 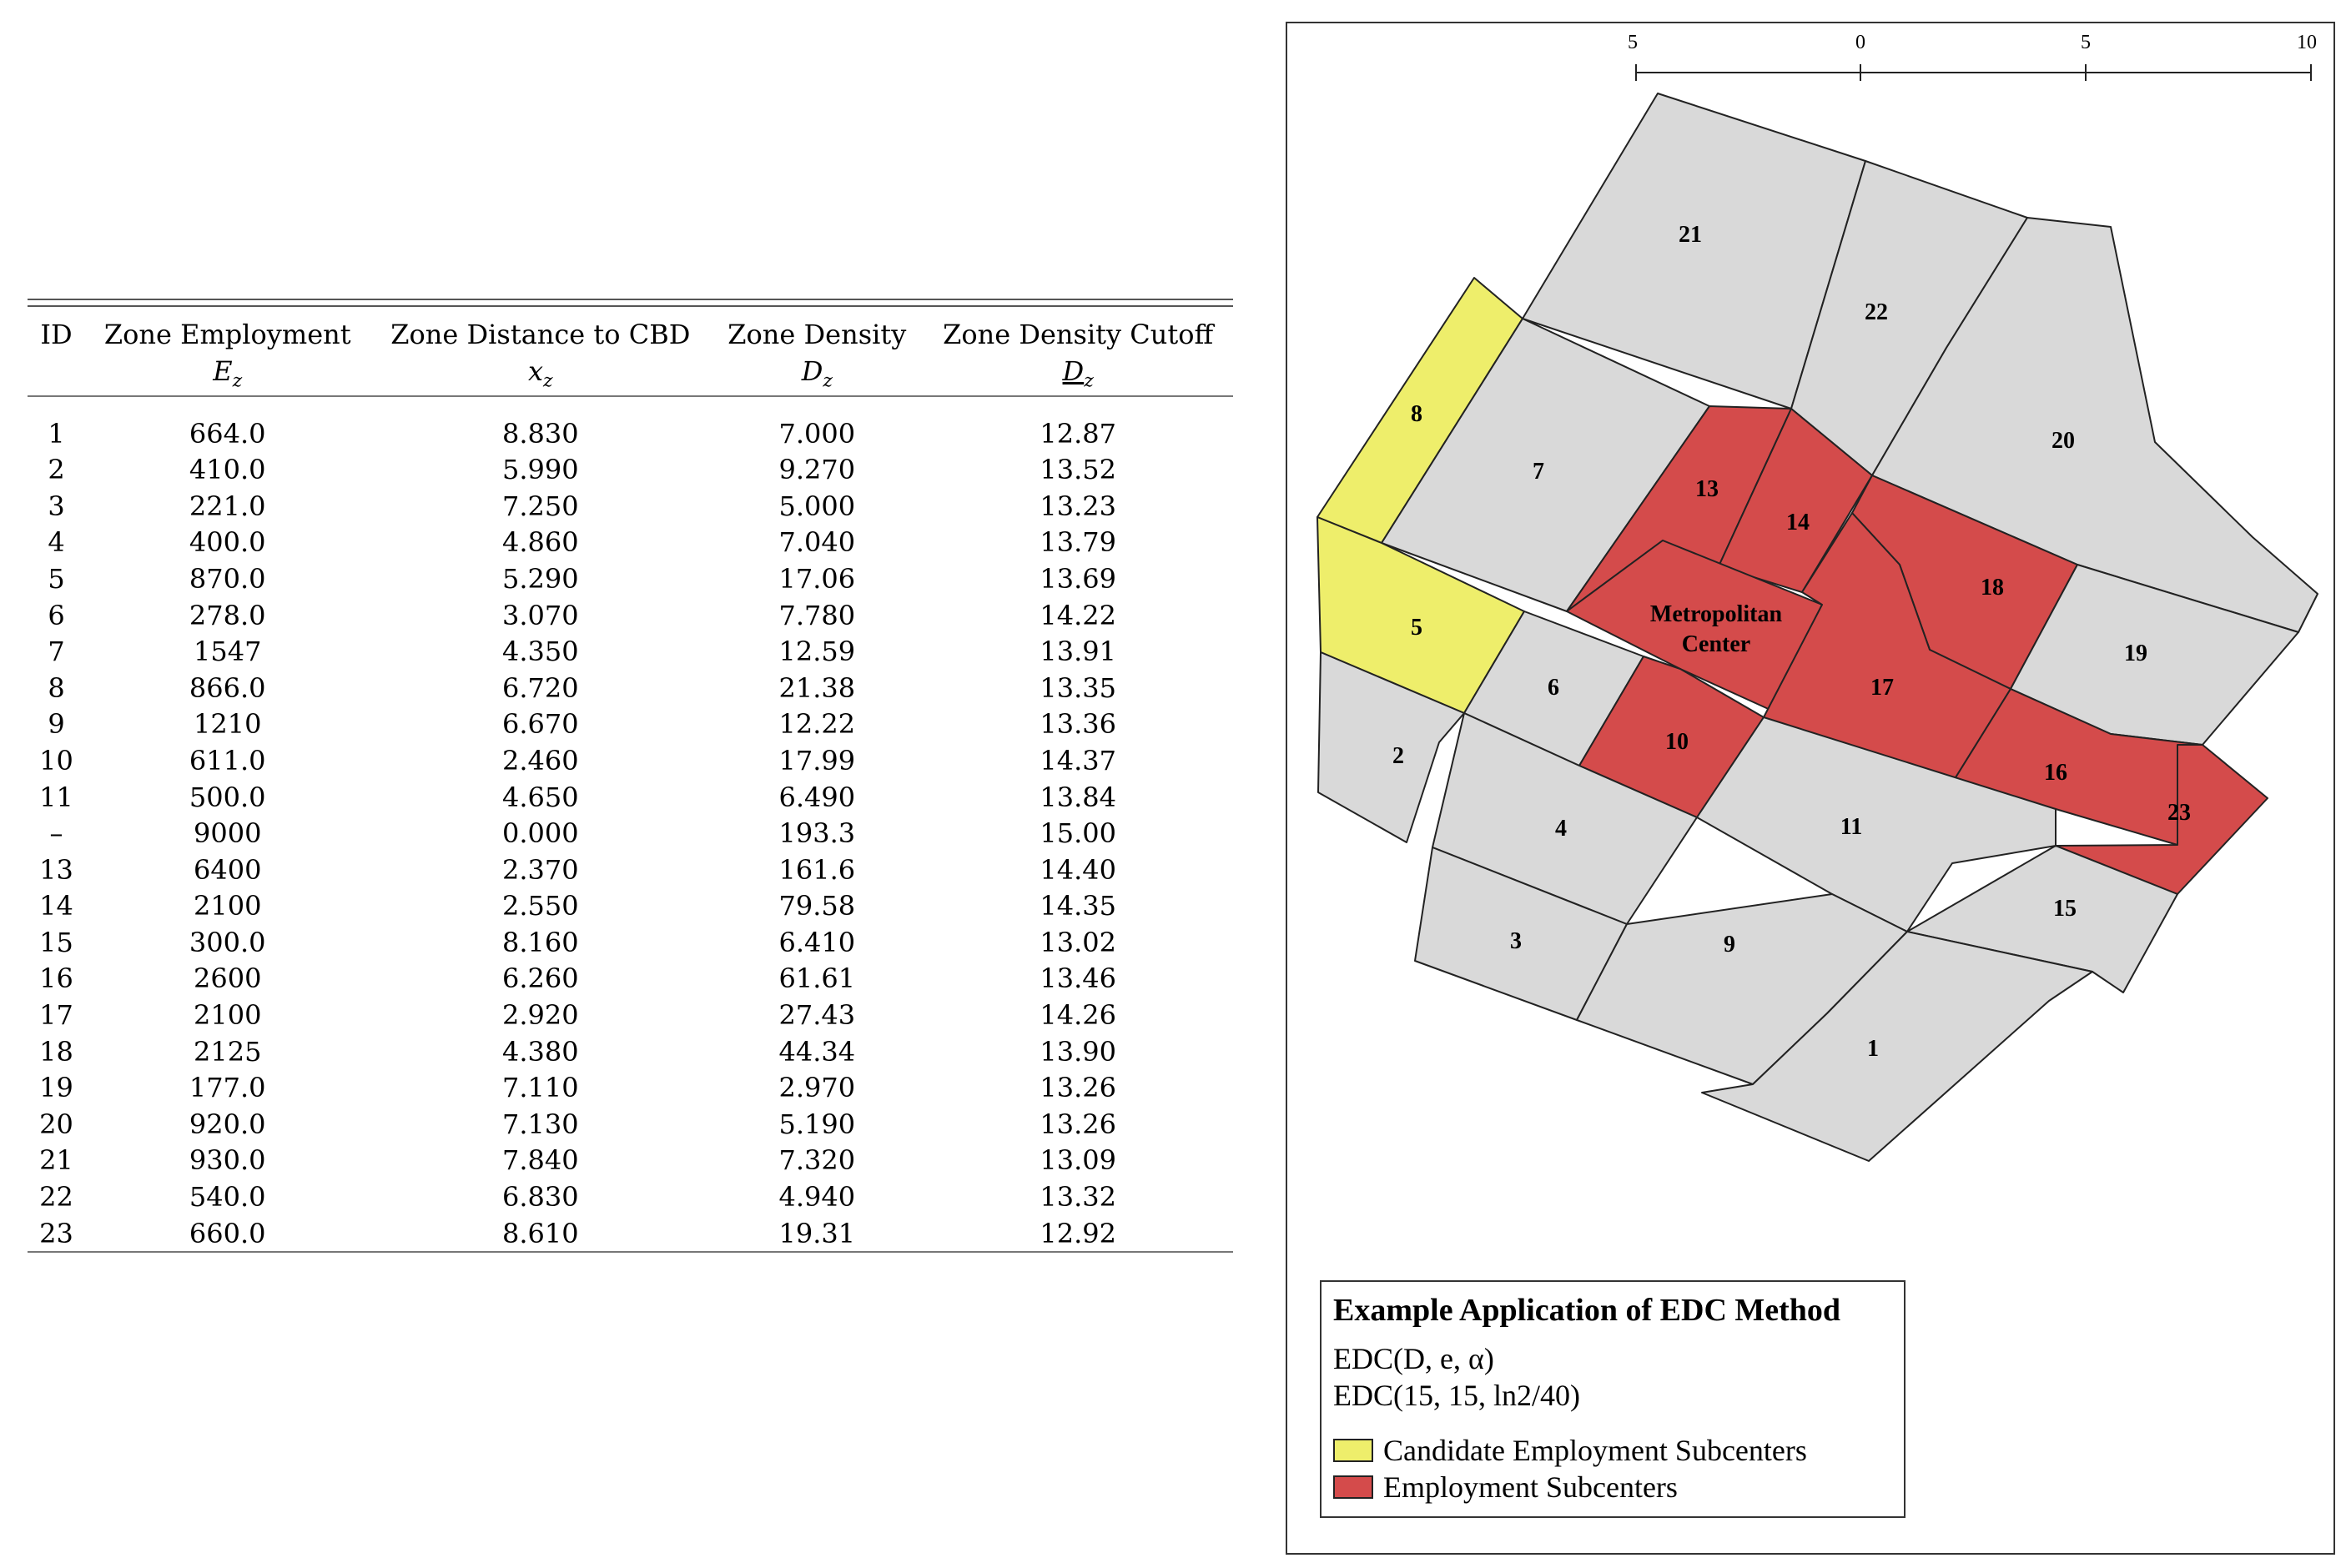 I want to click on table-cell: 193.3, so click(x=817, y=833).